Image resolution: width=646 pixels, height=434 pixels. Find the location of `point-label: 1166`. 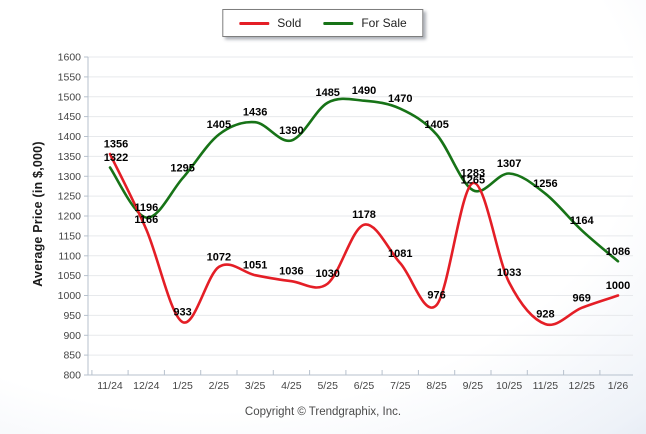

point-label: 1166 is located at coordinates (146, 220).